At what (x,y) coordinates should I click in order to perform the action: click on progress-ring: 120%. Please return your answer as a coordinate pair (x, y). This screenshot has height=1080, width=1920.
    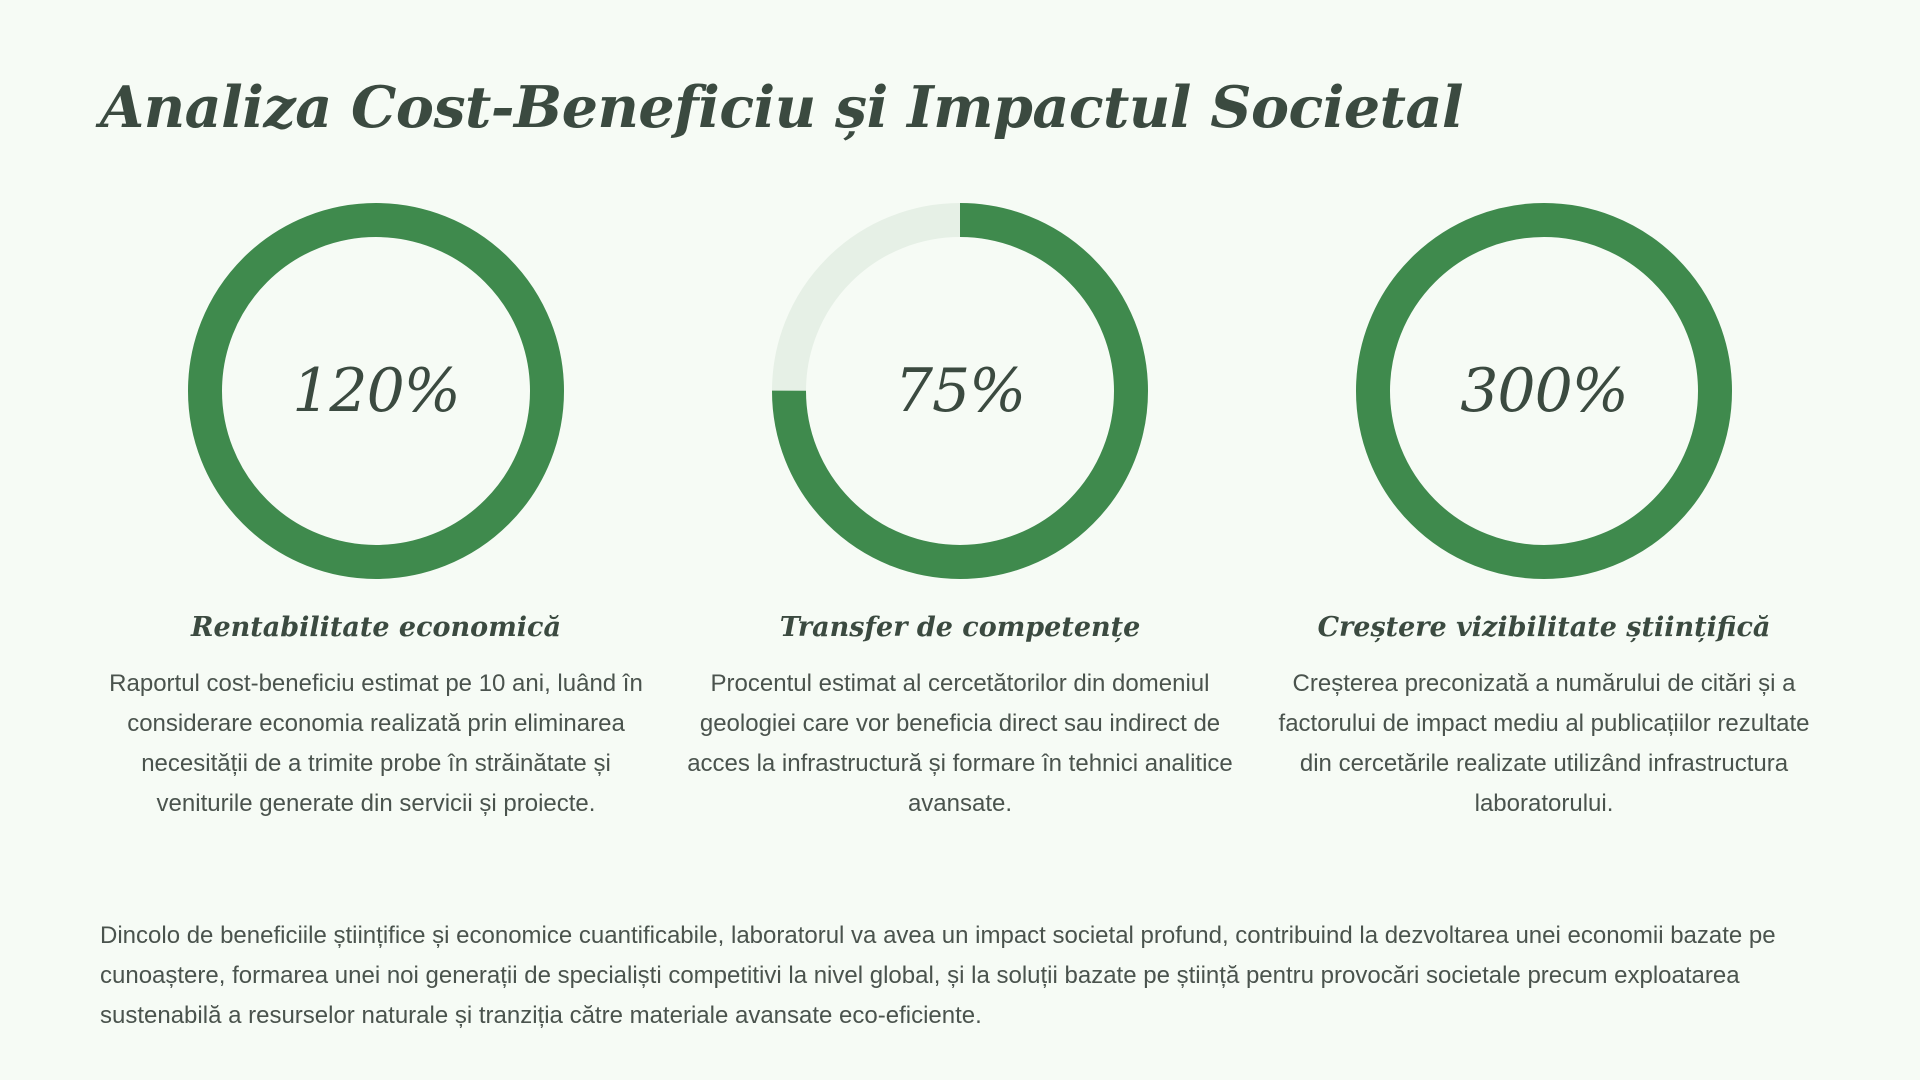
    Looking at the image, I should click on (376, 391).